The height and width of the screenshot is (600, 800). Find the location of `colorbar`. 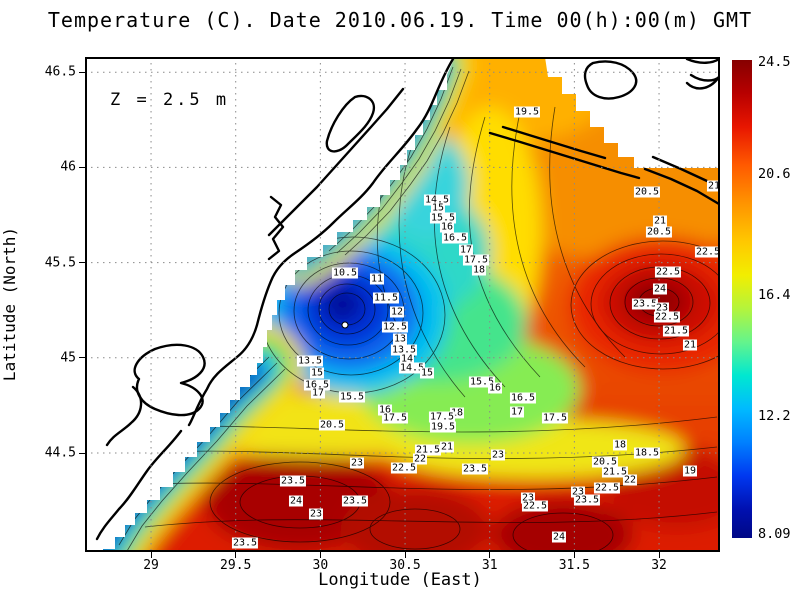

colorbar is located at coordinates (742, 299).